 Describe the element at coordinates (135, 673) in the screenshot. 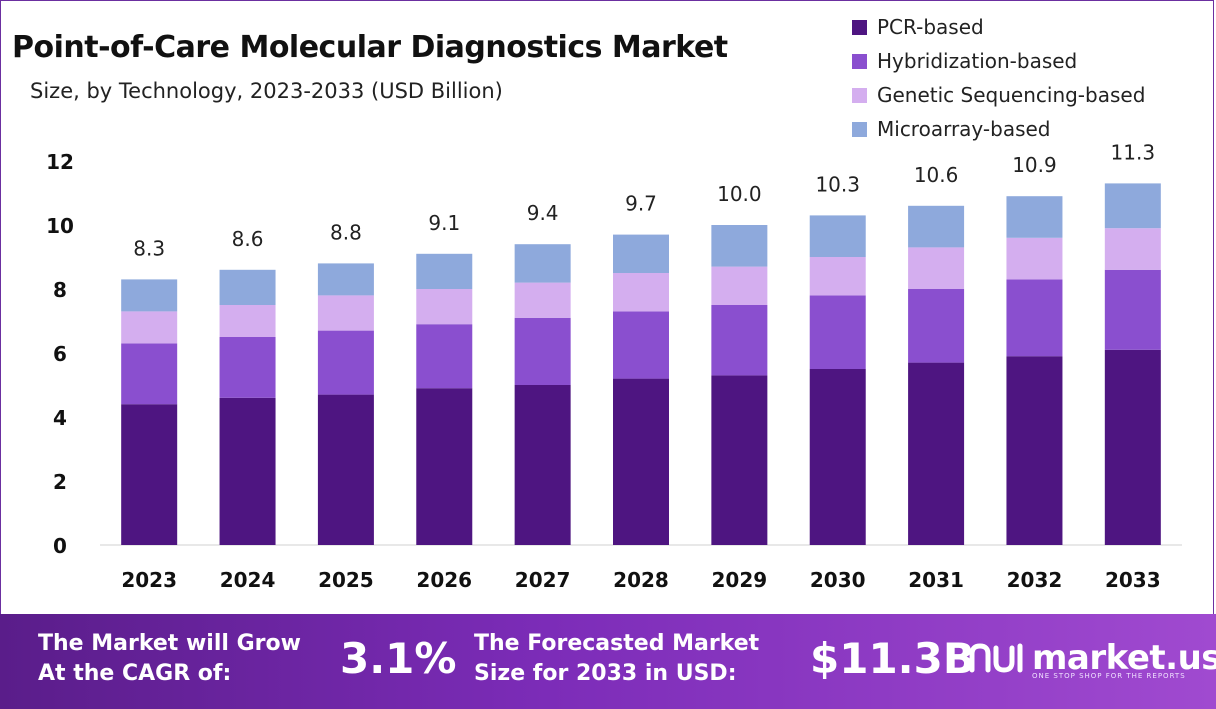

I see `cagr-label-line2: At the CAGR of:` at that location.